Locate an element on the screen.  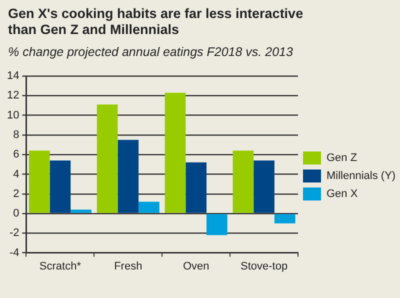
y-tick-label: 14 is located at coordinates (13, 76).